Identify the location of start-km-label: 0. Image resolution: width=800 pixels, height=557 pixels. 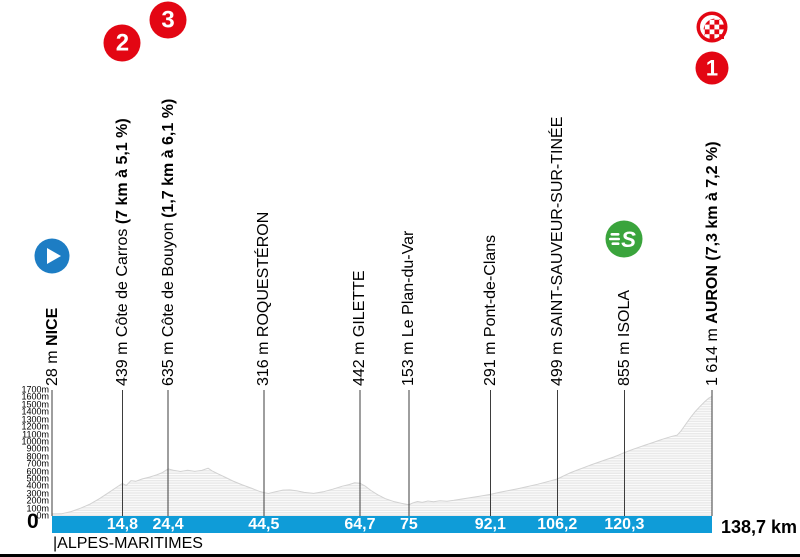
(33, 521).